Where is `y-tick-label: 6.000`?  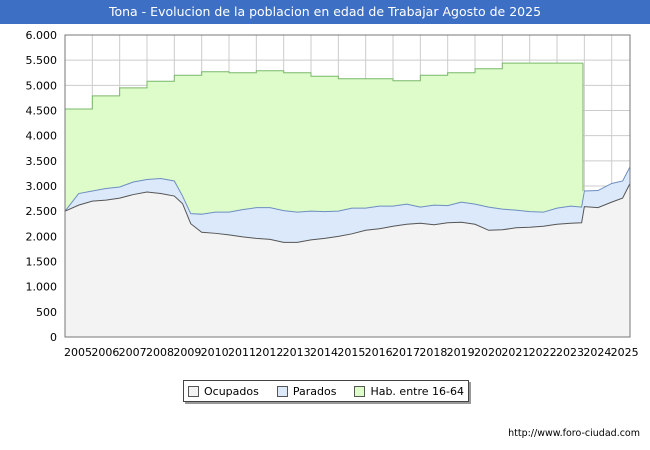
y-tick-label: 6.000 is located at coordinates (42, 35).